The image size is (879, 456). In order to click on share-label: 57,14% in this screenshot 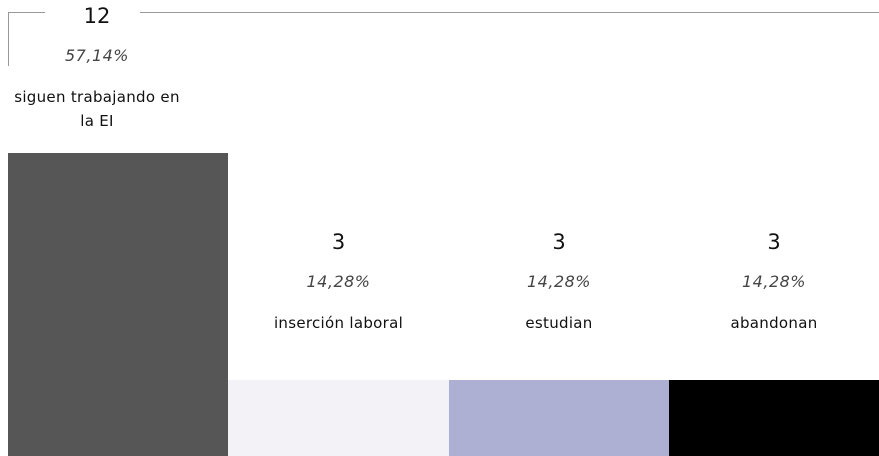, I will do `click(97, 55)`.